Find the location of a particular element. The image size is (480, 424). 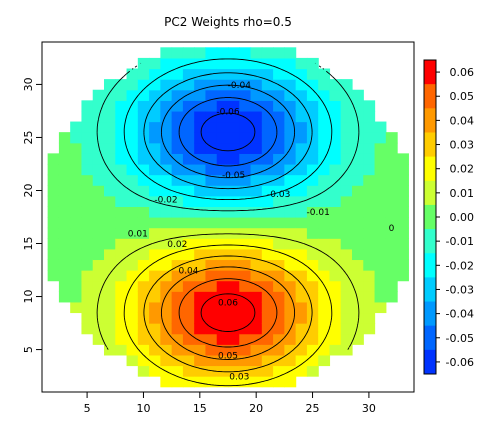

colorbar-tick-label: -0.06 is located at coordinates (460, 362).